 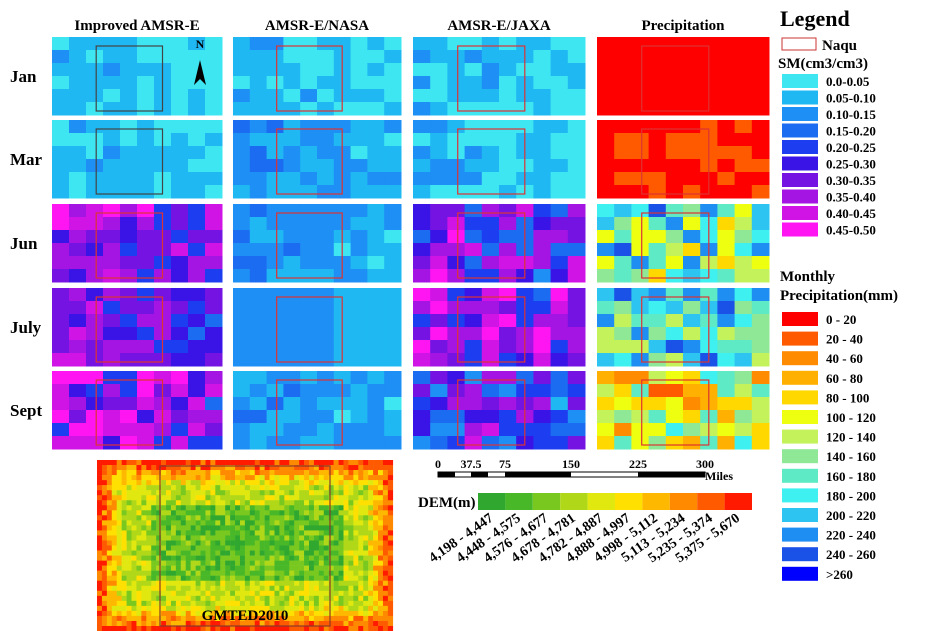 What do you see at coordinates (800, 476) in the screenshot?
I see `legend-swatch` at bounding box center [800, 476].